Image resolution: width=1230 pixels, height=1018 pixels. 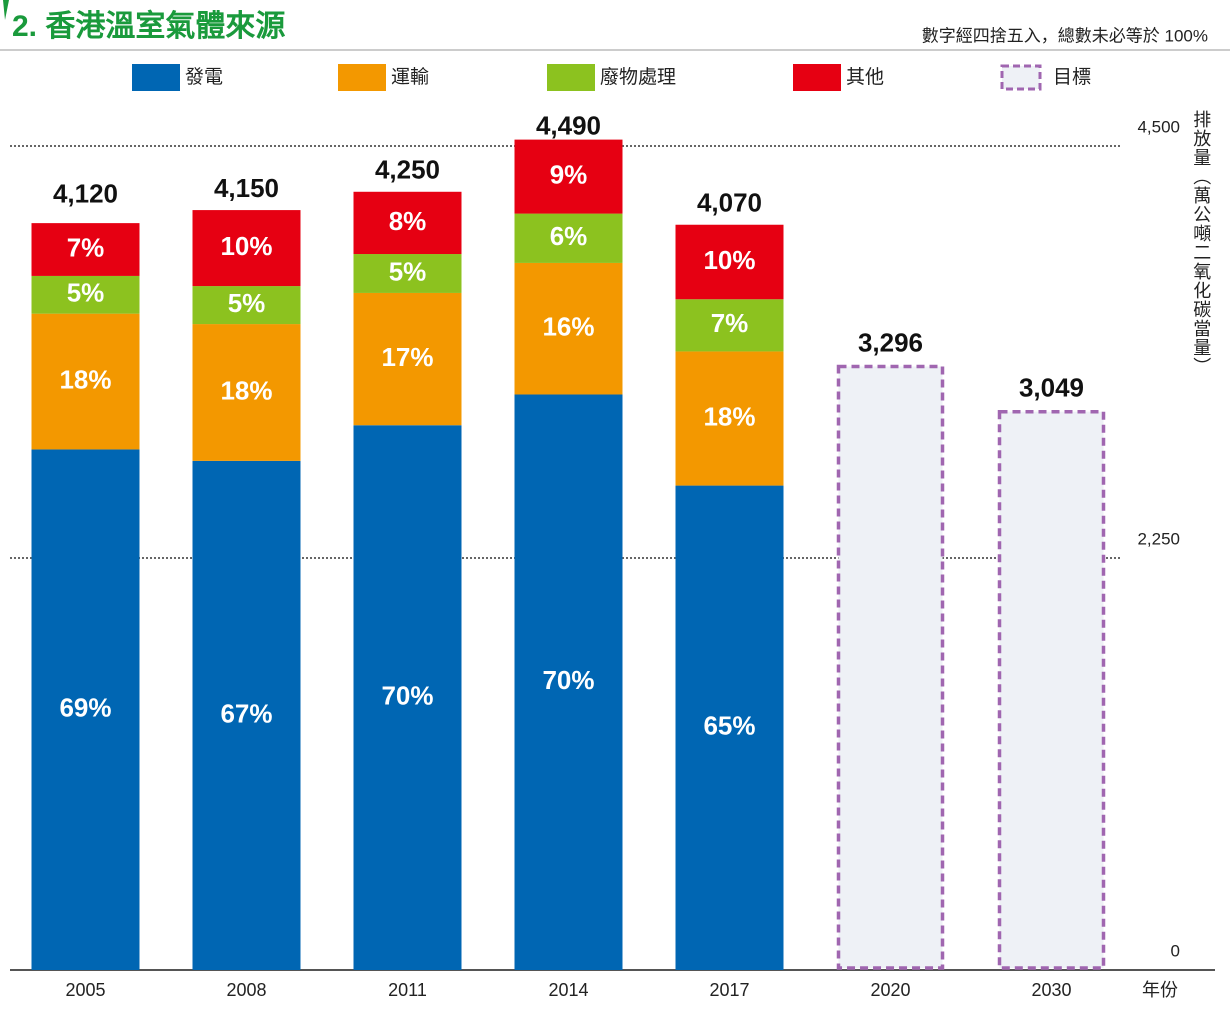 I want to click on x-tick-label: 2020, so click(x=890, y=990).